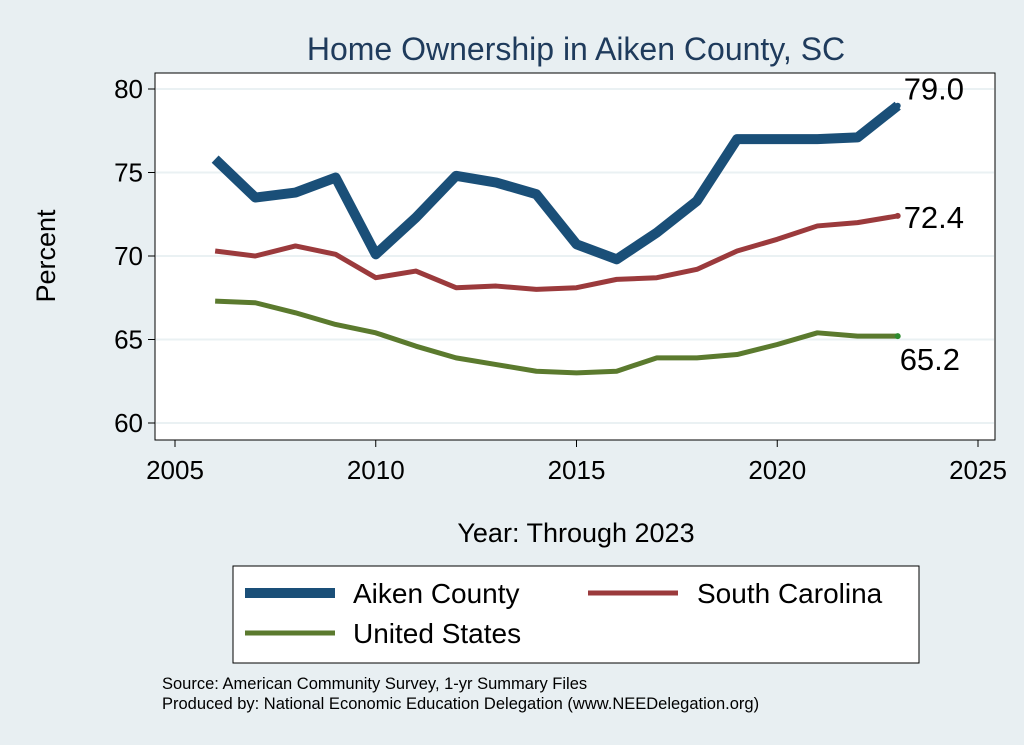 The width and height of the screenshot is (1024, 745). Describe the element at coordinates (376, 470) in the screenshot. I see `x-tick-label: 2010` at that location.